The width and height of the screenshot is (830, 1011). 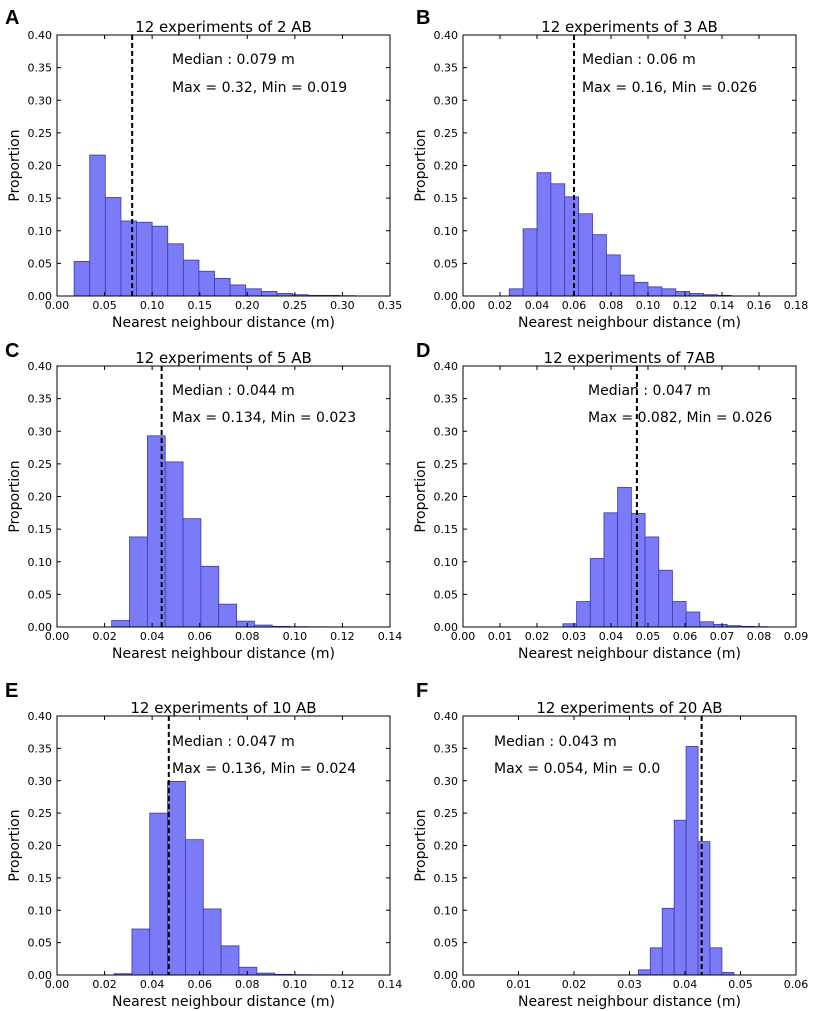 What do you see at coordinates (199, 305) in the screenshot?
I see `x-tick-label: 0.15` at bounding box center [199, 305].